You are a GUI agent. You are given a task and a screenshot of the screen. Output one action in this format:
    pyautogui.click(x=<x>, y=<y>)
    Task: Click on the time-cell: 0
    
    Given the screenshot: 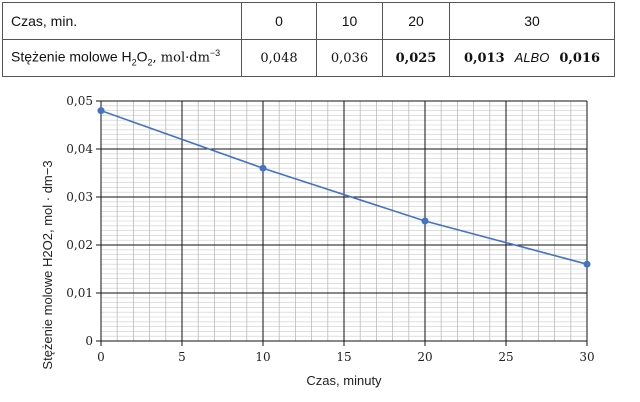 What is the action you would take?
    pyautogui.click(x=279, y=21)
    